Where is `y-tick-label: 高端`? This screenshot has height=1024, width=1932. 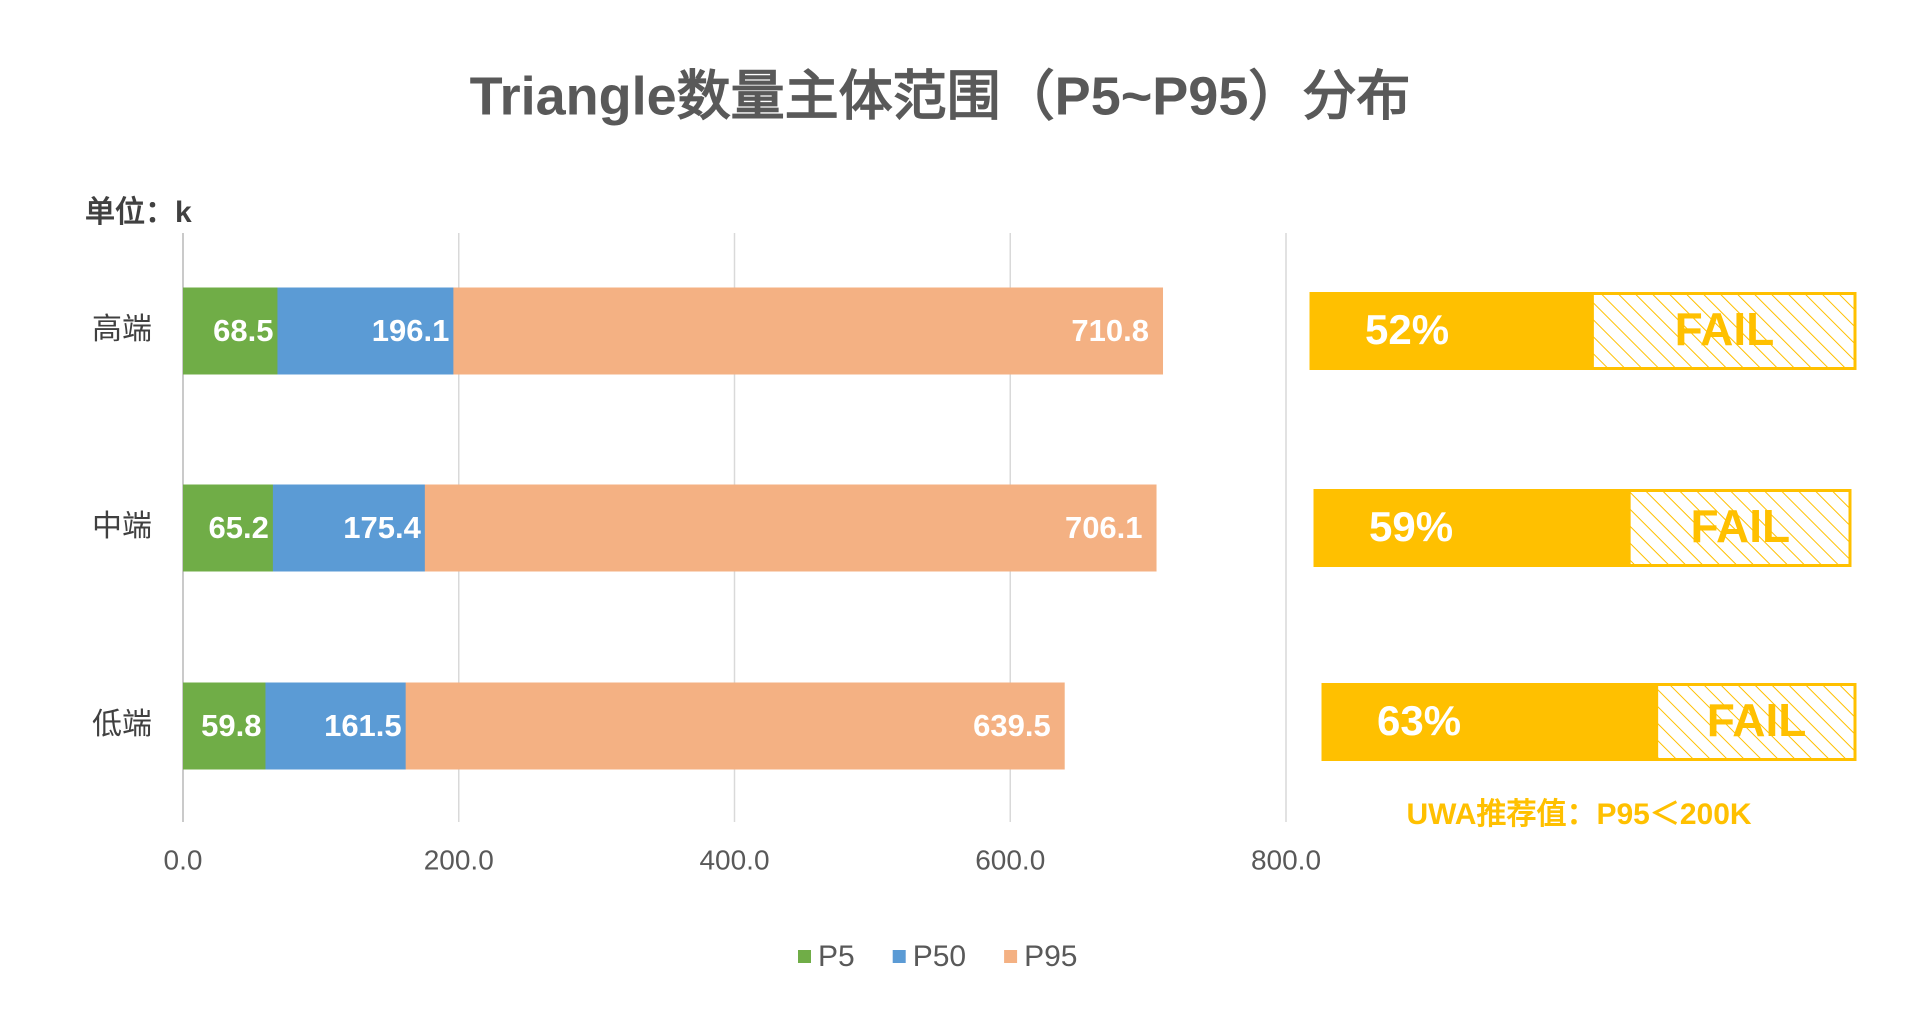
y-tick-label: 高端 is located at coordinates (122, 329).